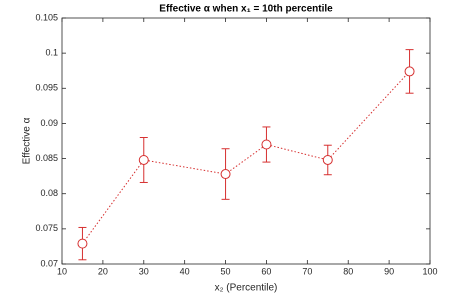 The width and height of the screenshot is (474, 297). I want to click on chart-title: Effective α when x₁ = 10th percentile, so click(246, 9).